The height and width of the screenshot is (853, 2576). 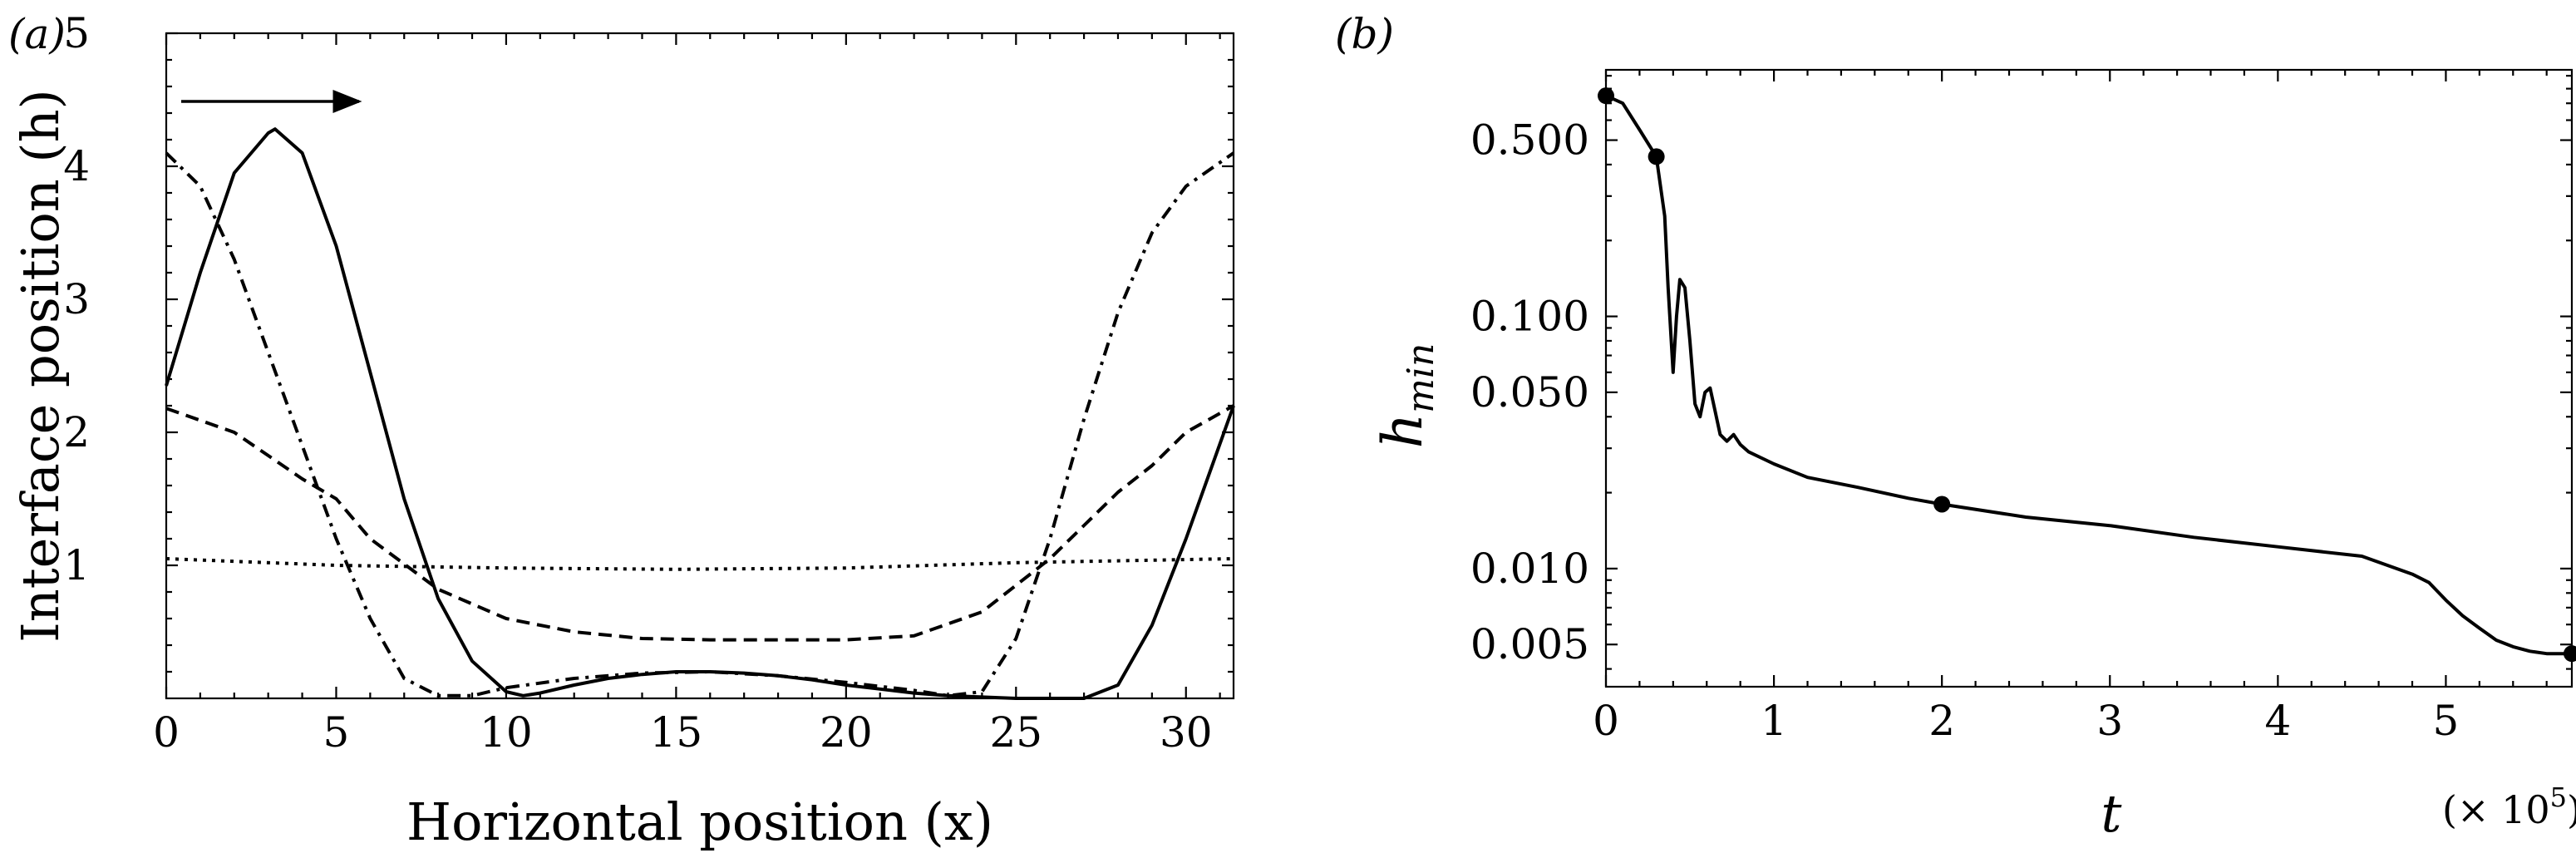 What do you see at coordinates (37, 34) in the screenshot?
I see `panel-a-label: (a)` at bounding box center [37, 34].